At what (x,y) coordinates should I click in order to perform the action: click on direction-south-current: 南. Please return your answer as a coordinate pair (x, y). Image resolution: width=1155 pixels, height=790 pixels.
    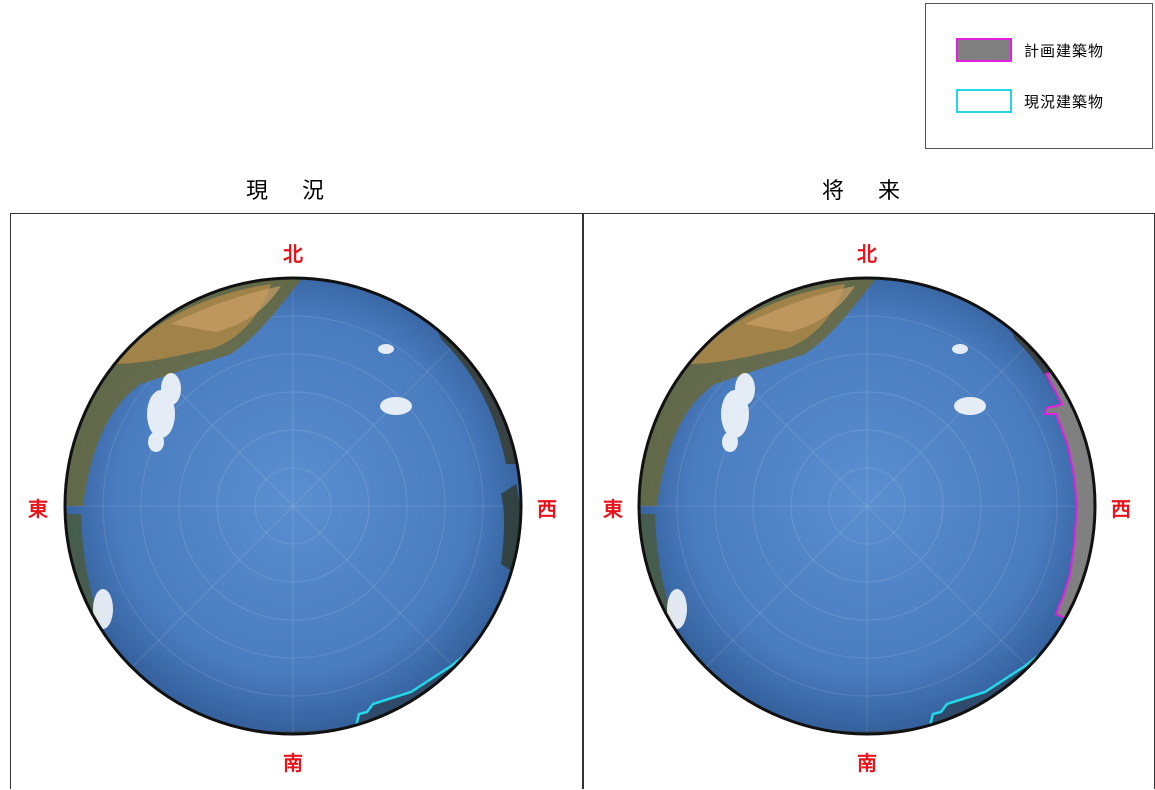
    Looking at the image, I should click on (293, 763).